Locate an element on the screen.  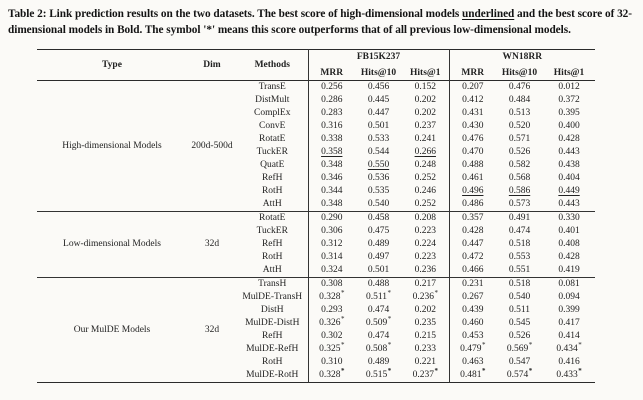
method-name-cell: RefH is located at coordinates (272, 178).